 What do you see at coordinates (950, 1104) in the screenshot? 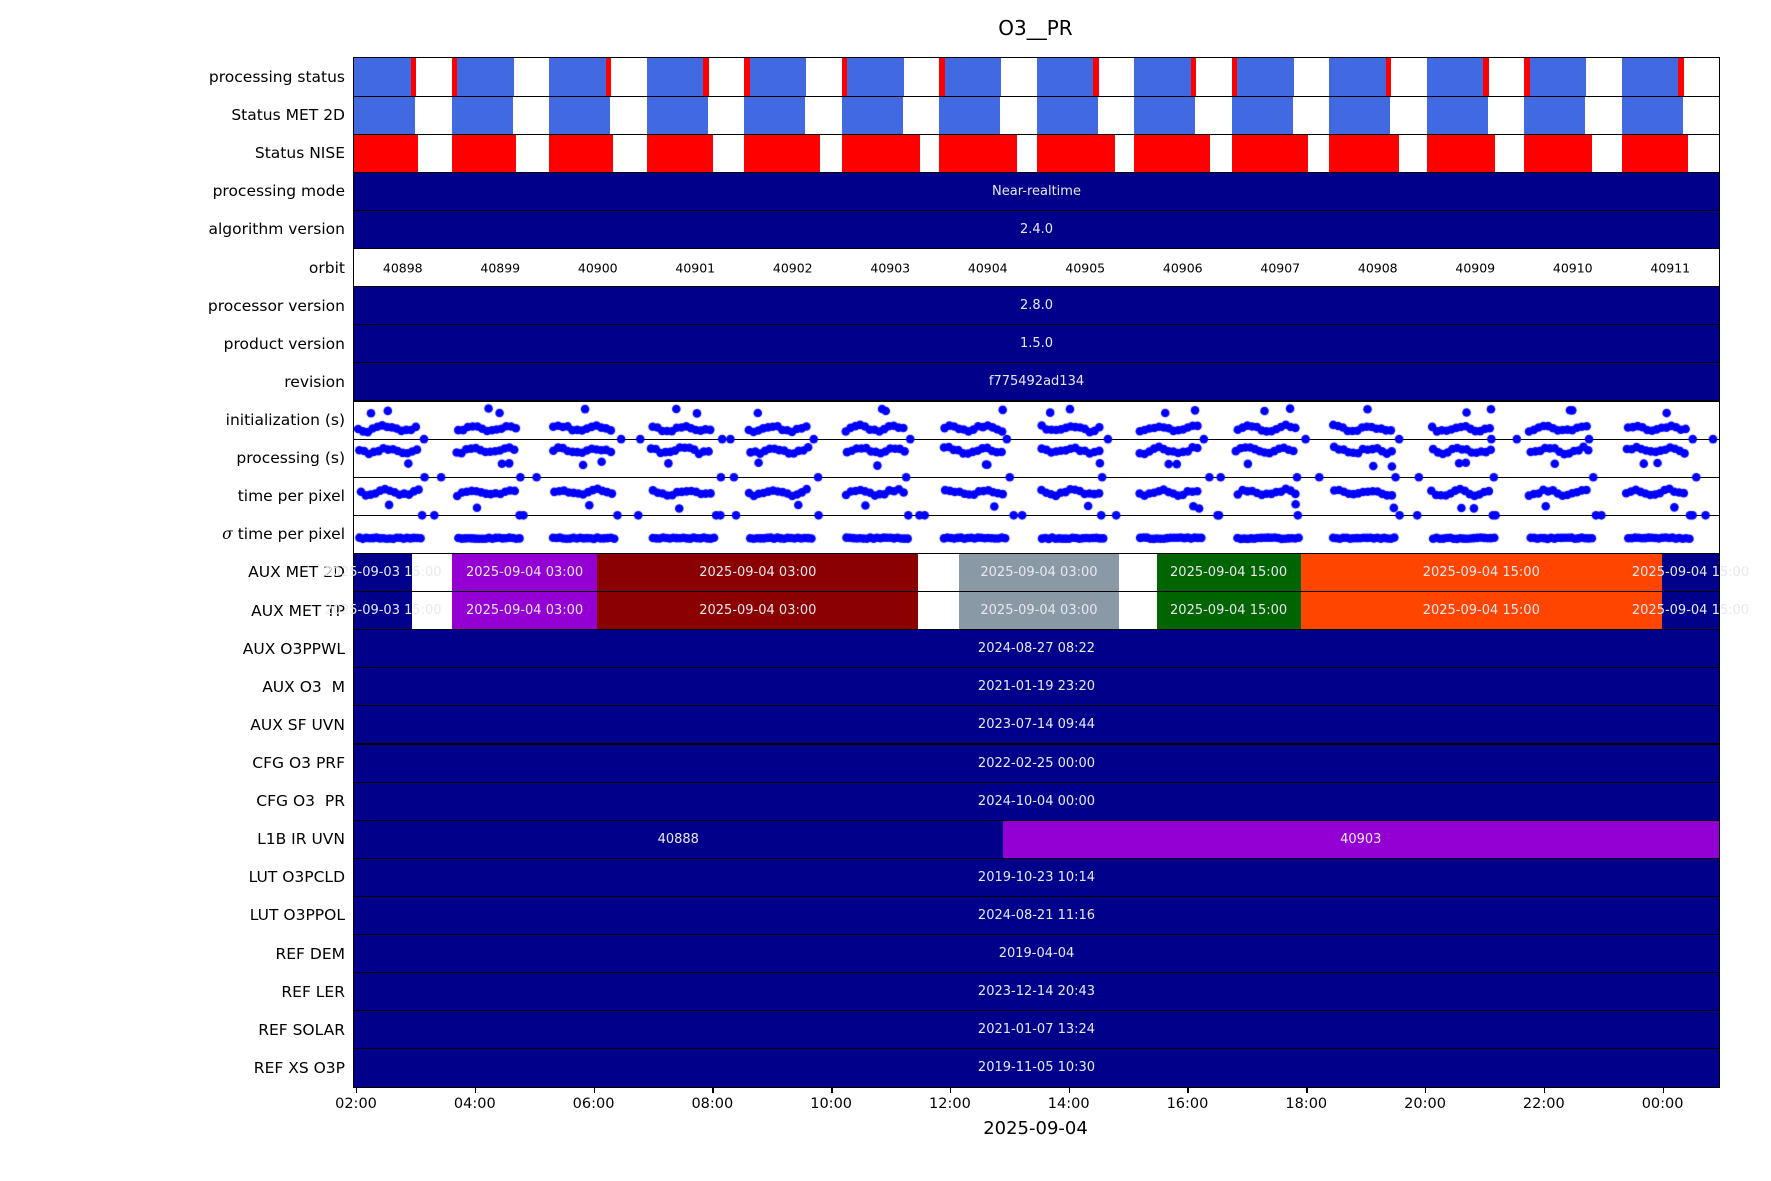
I see `x-tick-label: 12:00` at bounding box center [950, 1104].